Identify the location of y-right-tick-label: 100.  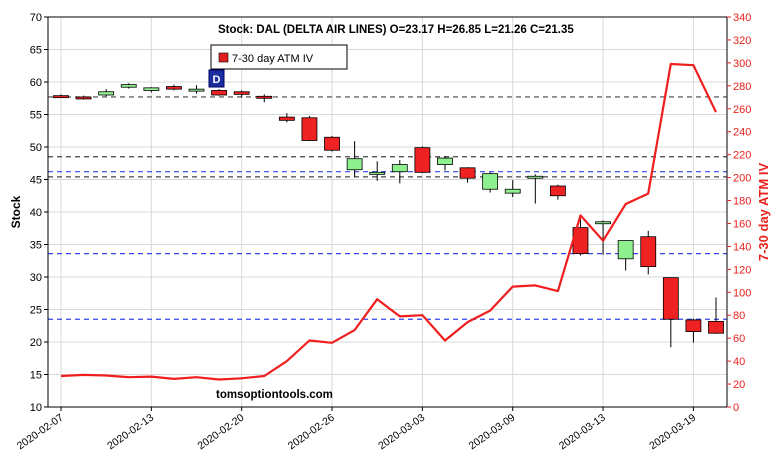
(742, 293).